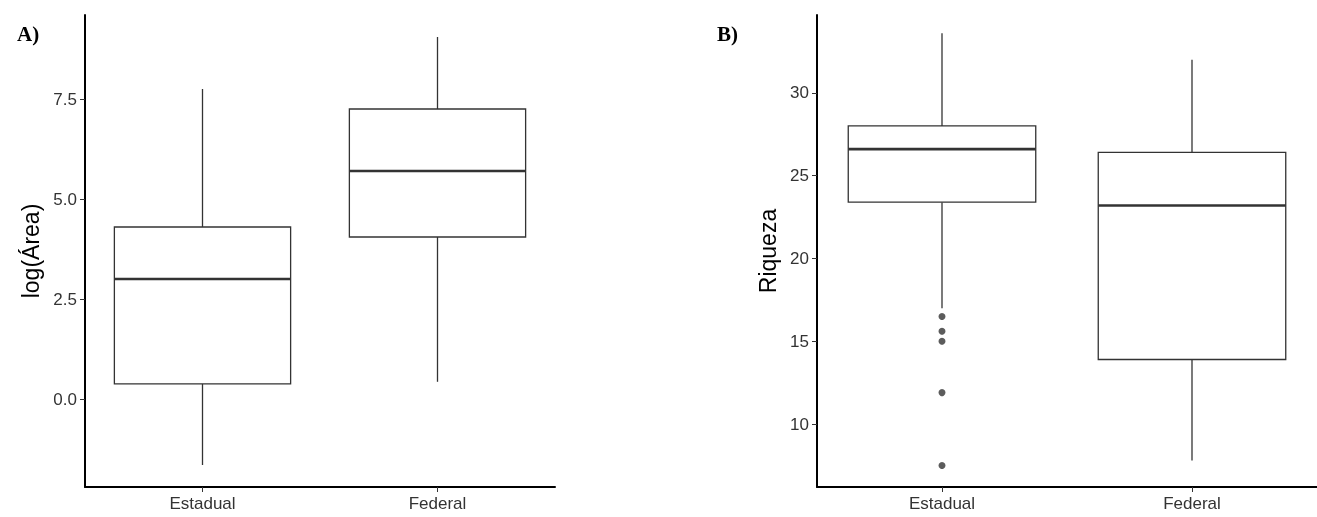 This screenshot has height=517, width=1317. I want to click on y-tick-label: 5.0, so click(65, 199).